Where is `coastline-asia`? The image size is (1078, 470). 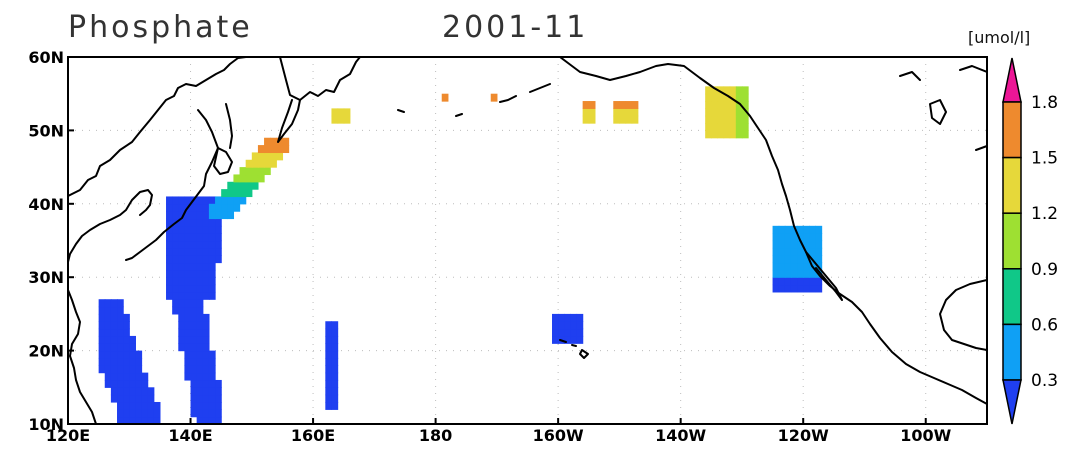
coastline-asia is located at coordinates (214, 127).